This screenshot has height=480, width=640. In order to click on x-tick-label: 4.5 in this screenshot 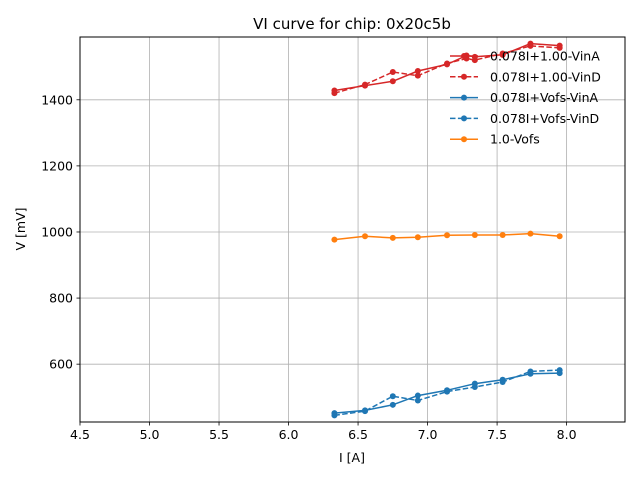, I will do `click(80, 434)`.